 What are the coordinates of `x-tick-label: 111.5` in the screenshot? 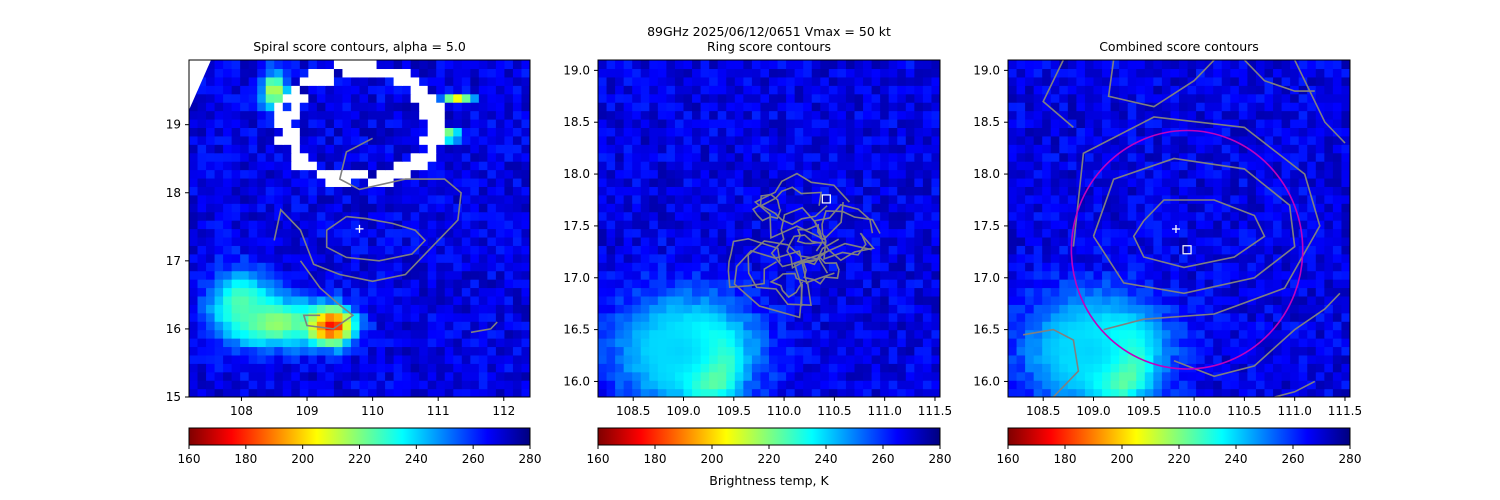 It's located at (1345, 411).